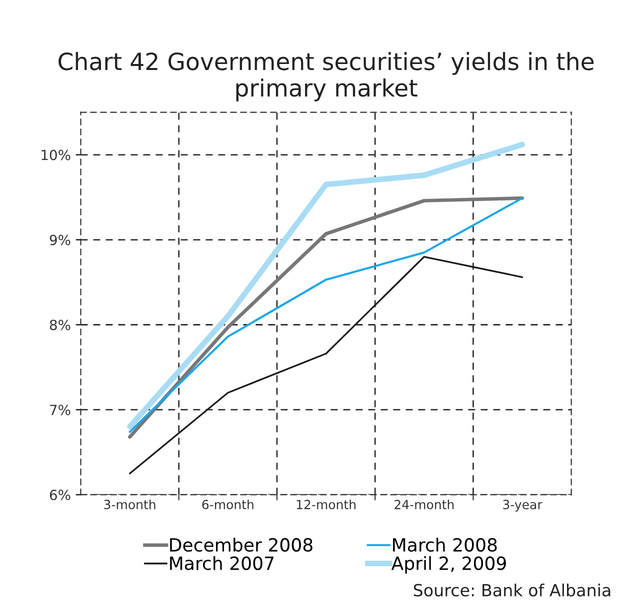  What do you see at coordinates (241, 545) in the screenshot?
I see `legend-label: December 2008` at bounding box center [241, 545].